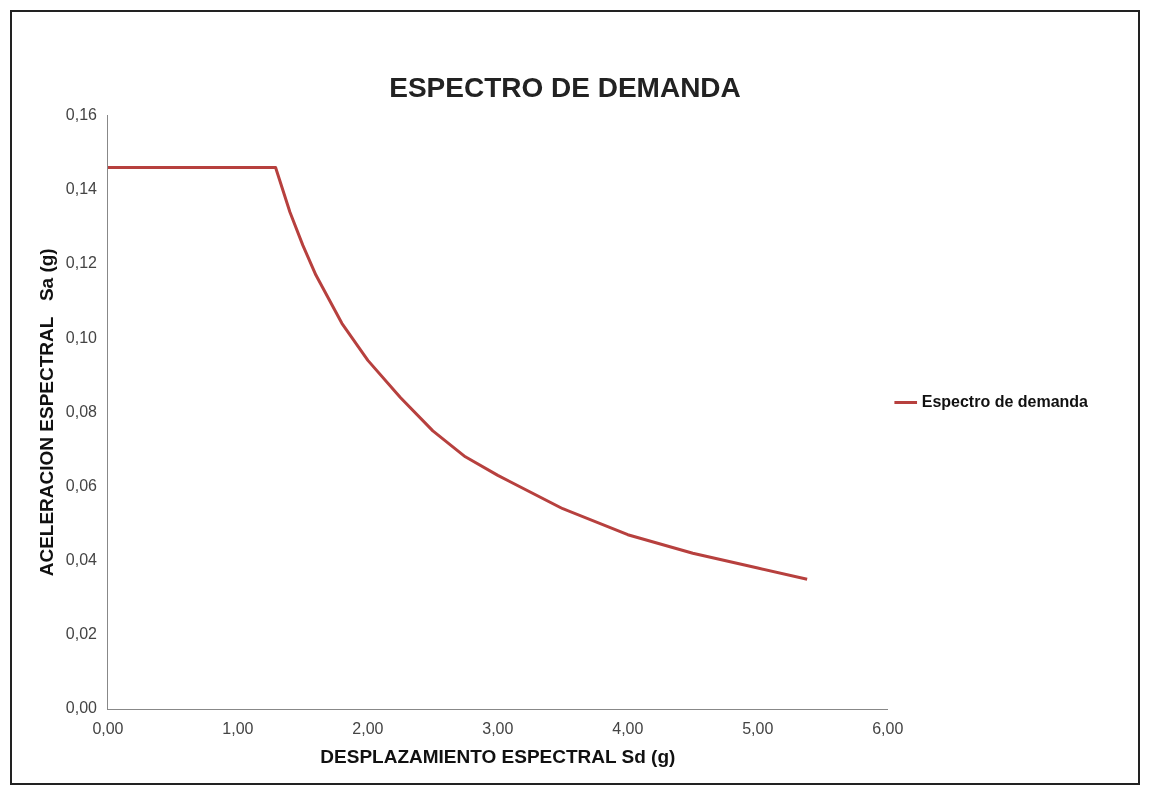 Image resolution: width=1154 pixels, height=789 pixels. Describe the element at coordinates (888, 729) in the screenshot. I see `x-tick-label: 6,00` at that location.